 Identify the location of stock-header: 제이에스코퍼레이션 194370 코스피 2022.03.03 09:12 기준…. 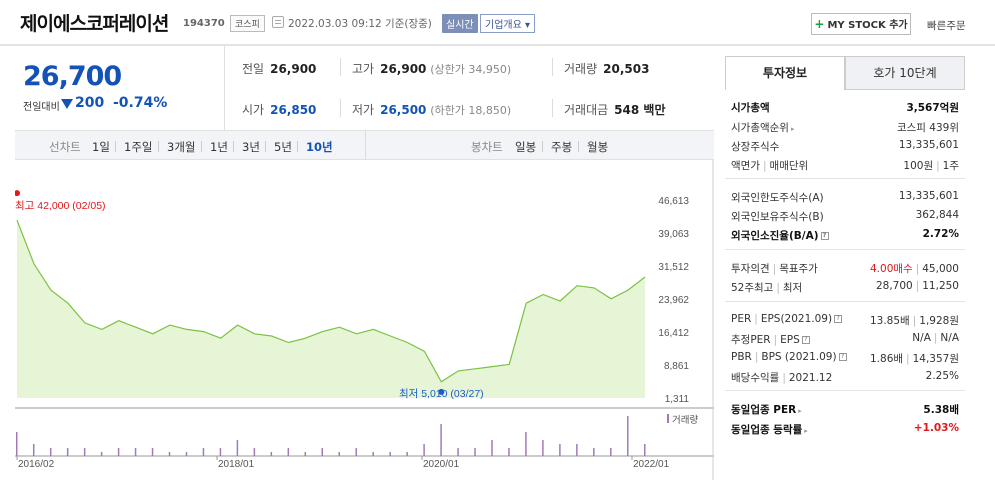
(497, 23).